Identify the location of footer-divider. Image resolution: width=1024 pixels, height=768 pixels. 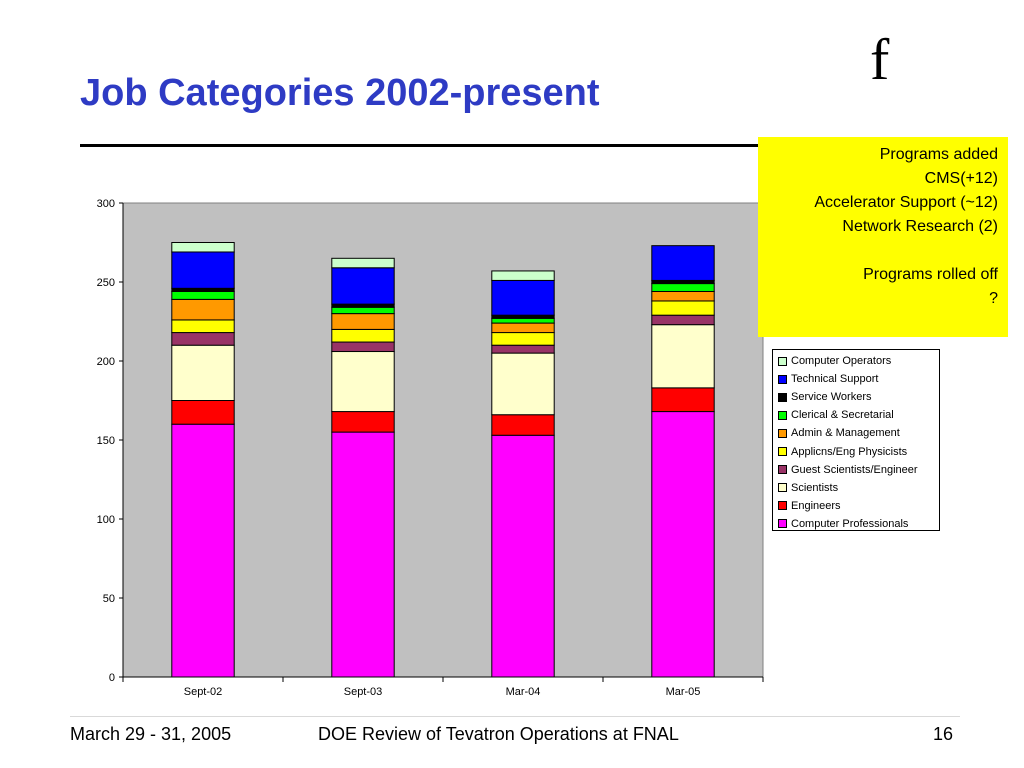
(515, 716).